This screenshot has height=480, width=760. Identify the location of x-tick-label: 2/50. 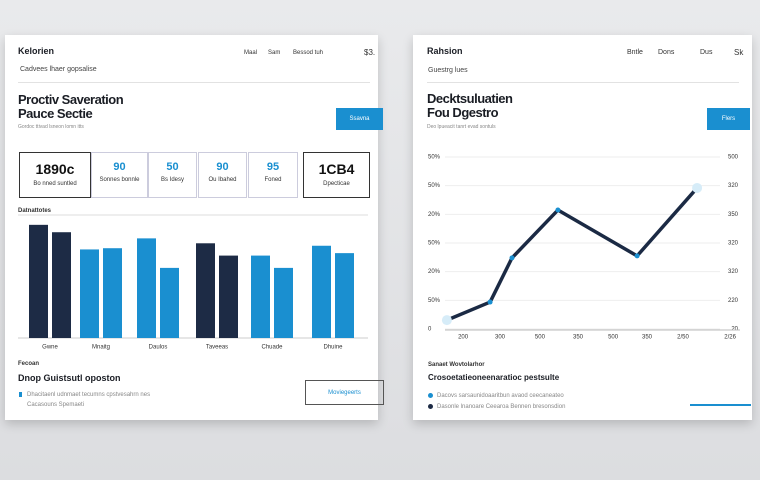
(683, 338).